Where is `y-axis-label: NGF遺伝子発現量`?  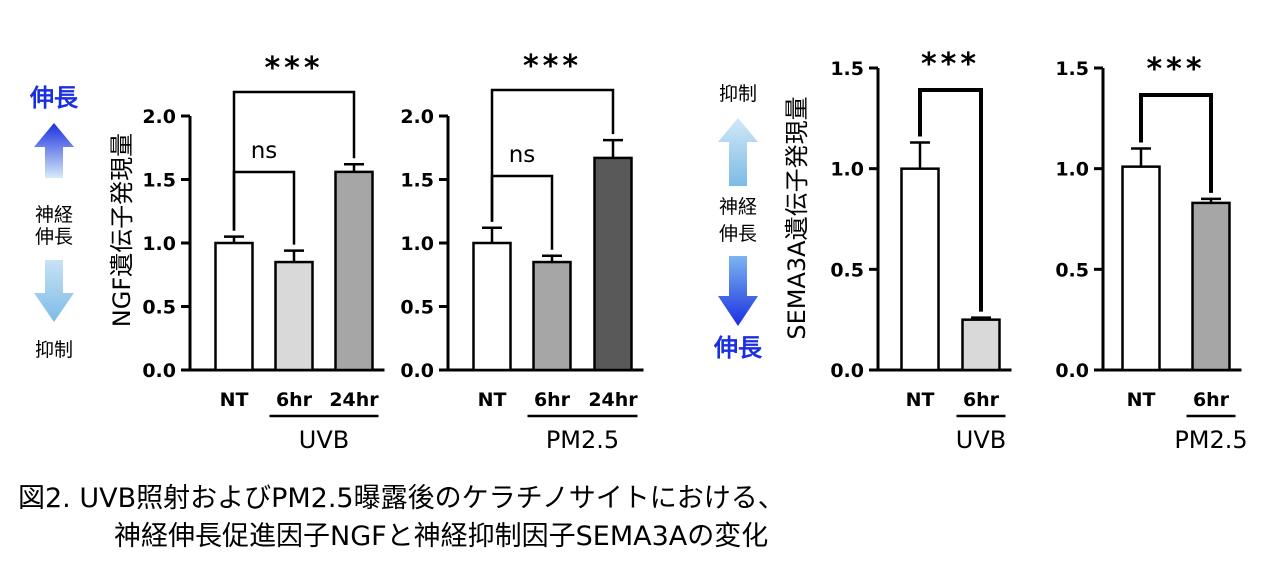 y-axis-label: NGF遺伝子発現量 is located at coordinates (122, 230).